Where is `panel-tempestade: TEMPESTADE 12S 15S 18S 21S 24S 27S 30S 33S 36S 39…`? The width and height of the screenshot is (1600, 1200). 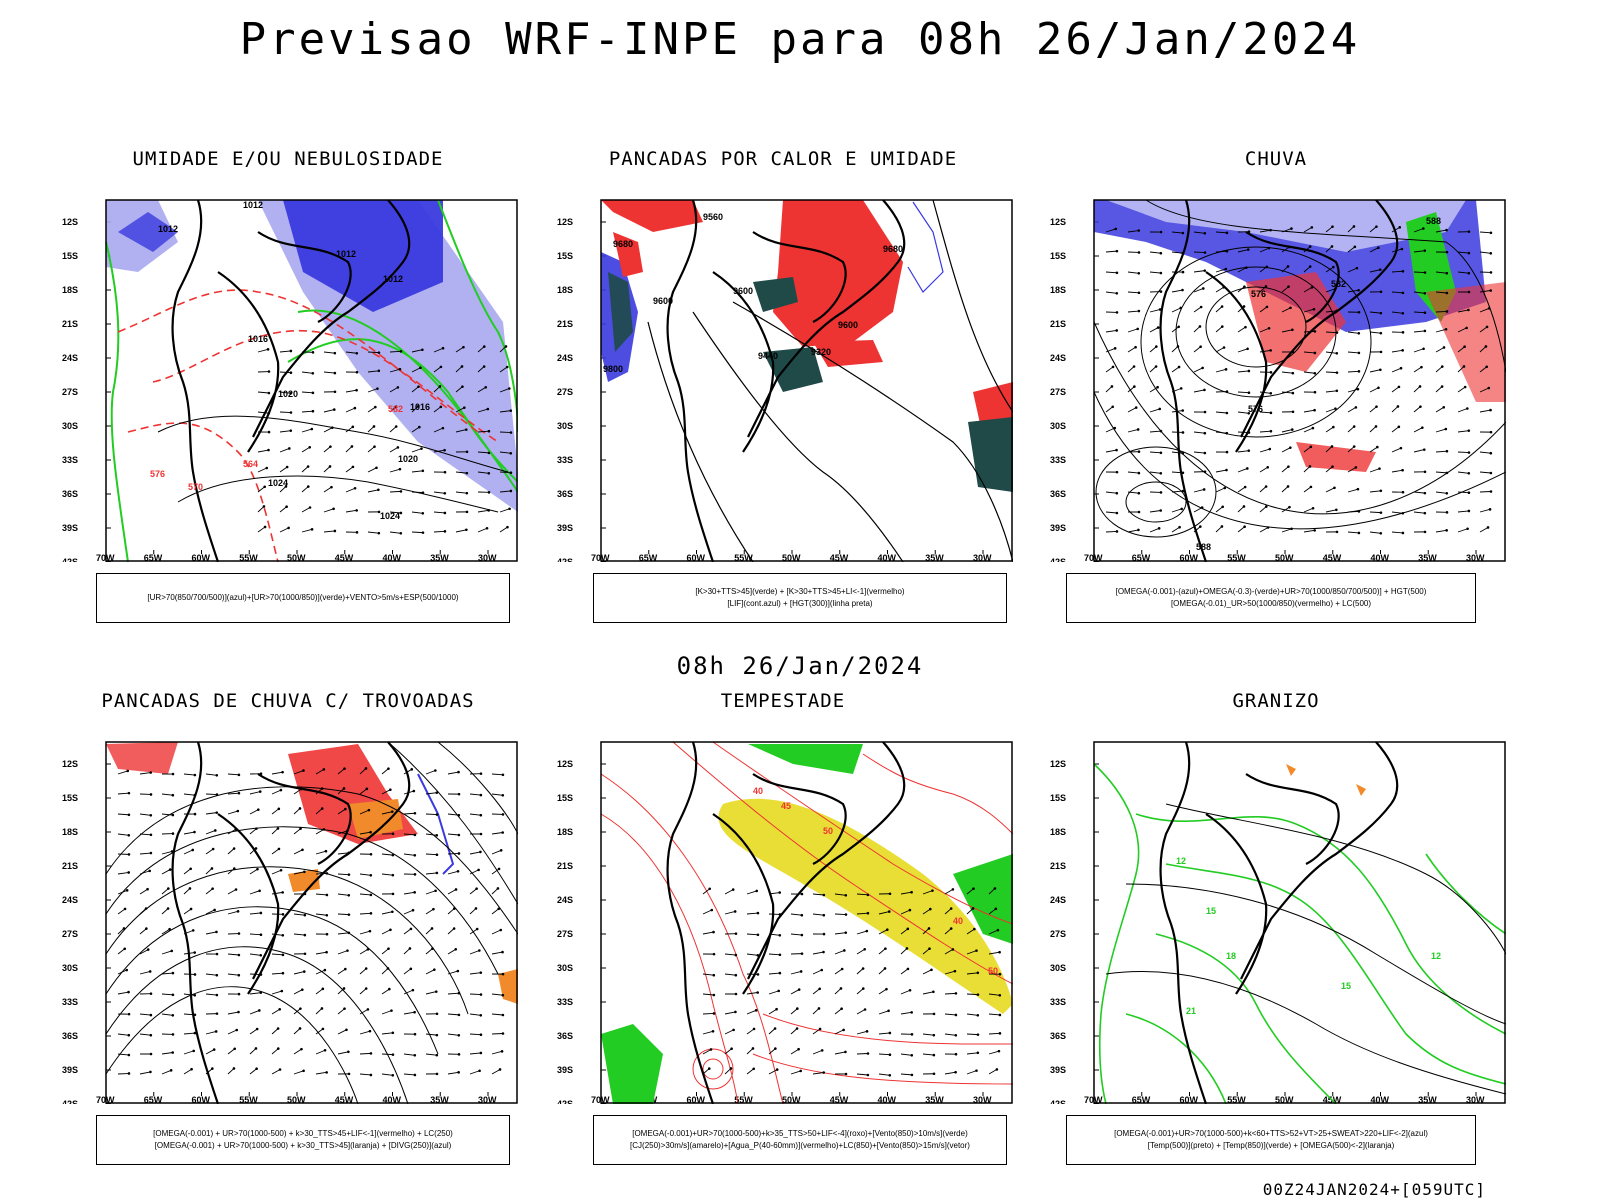
panel-tempestade: TEMPESTADE 12S 15S 18S 21S 24S 27S 30S 33S 36S 39… is located at coordinates (783, 930).